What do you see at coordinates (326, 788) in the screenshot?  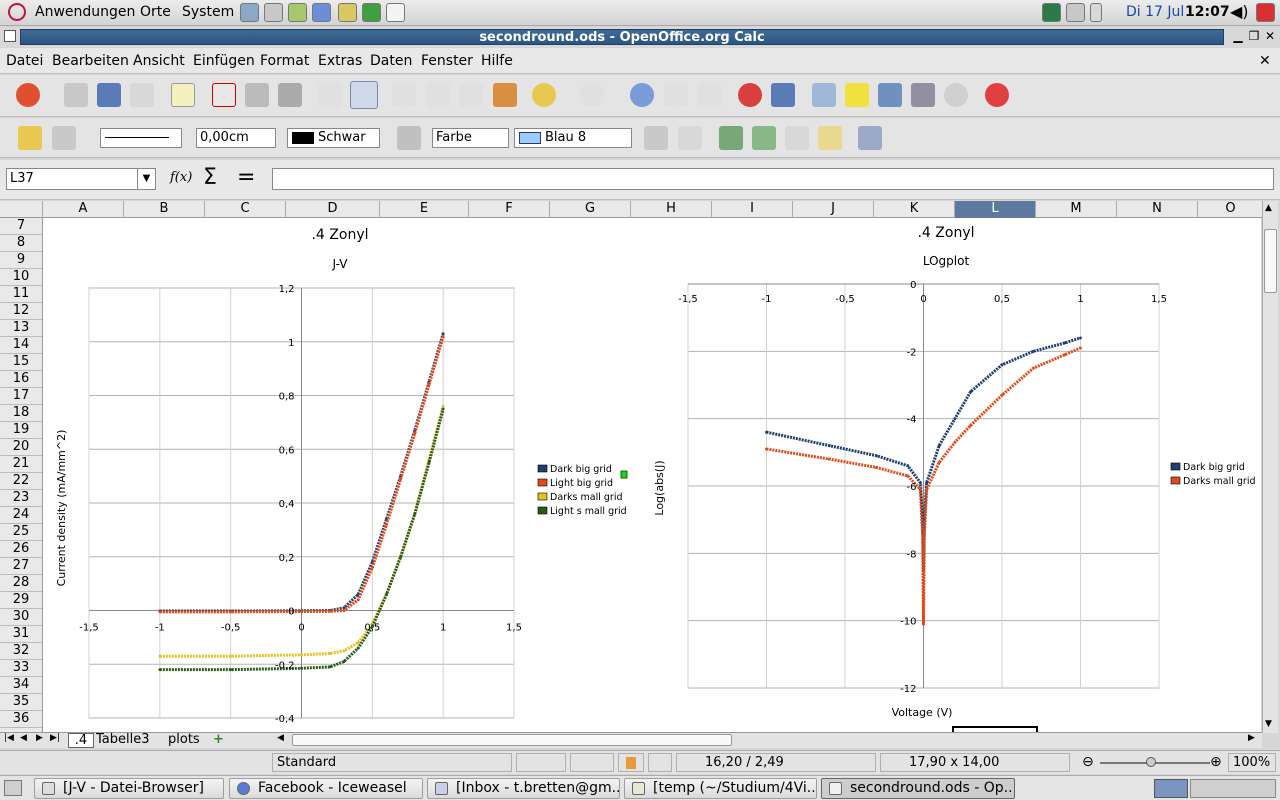 I see `task-iceweasel: Facebook - Iceweasel` at bounding box center [326, 788].